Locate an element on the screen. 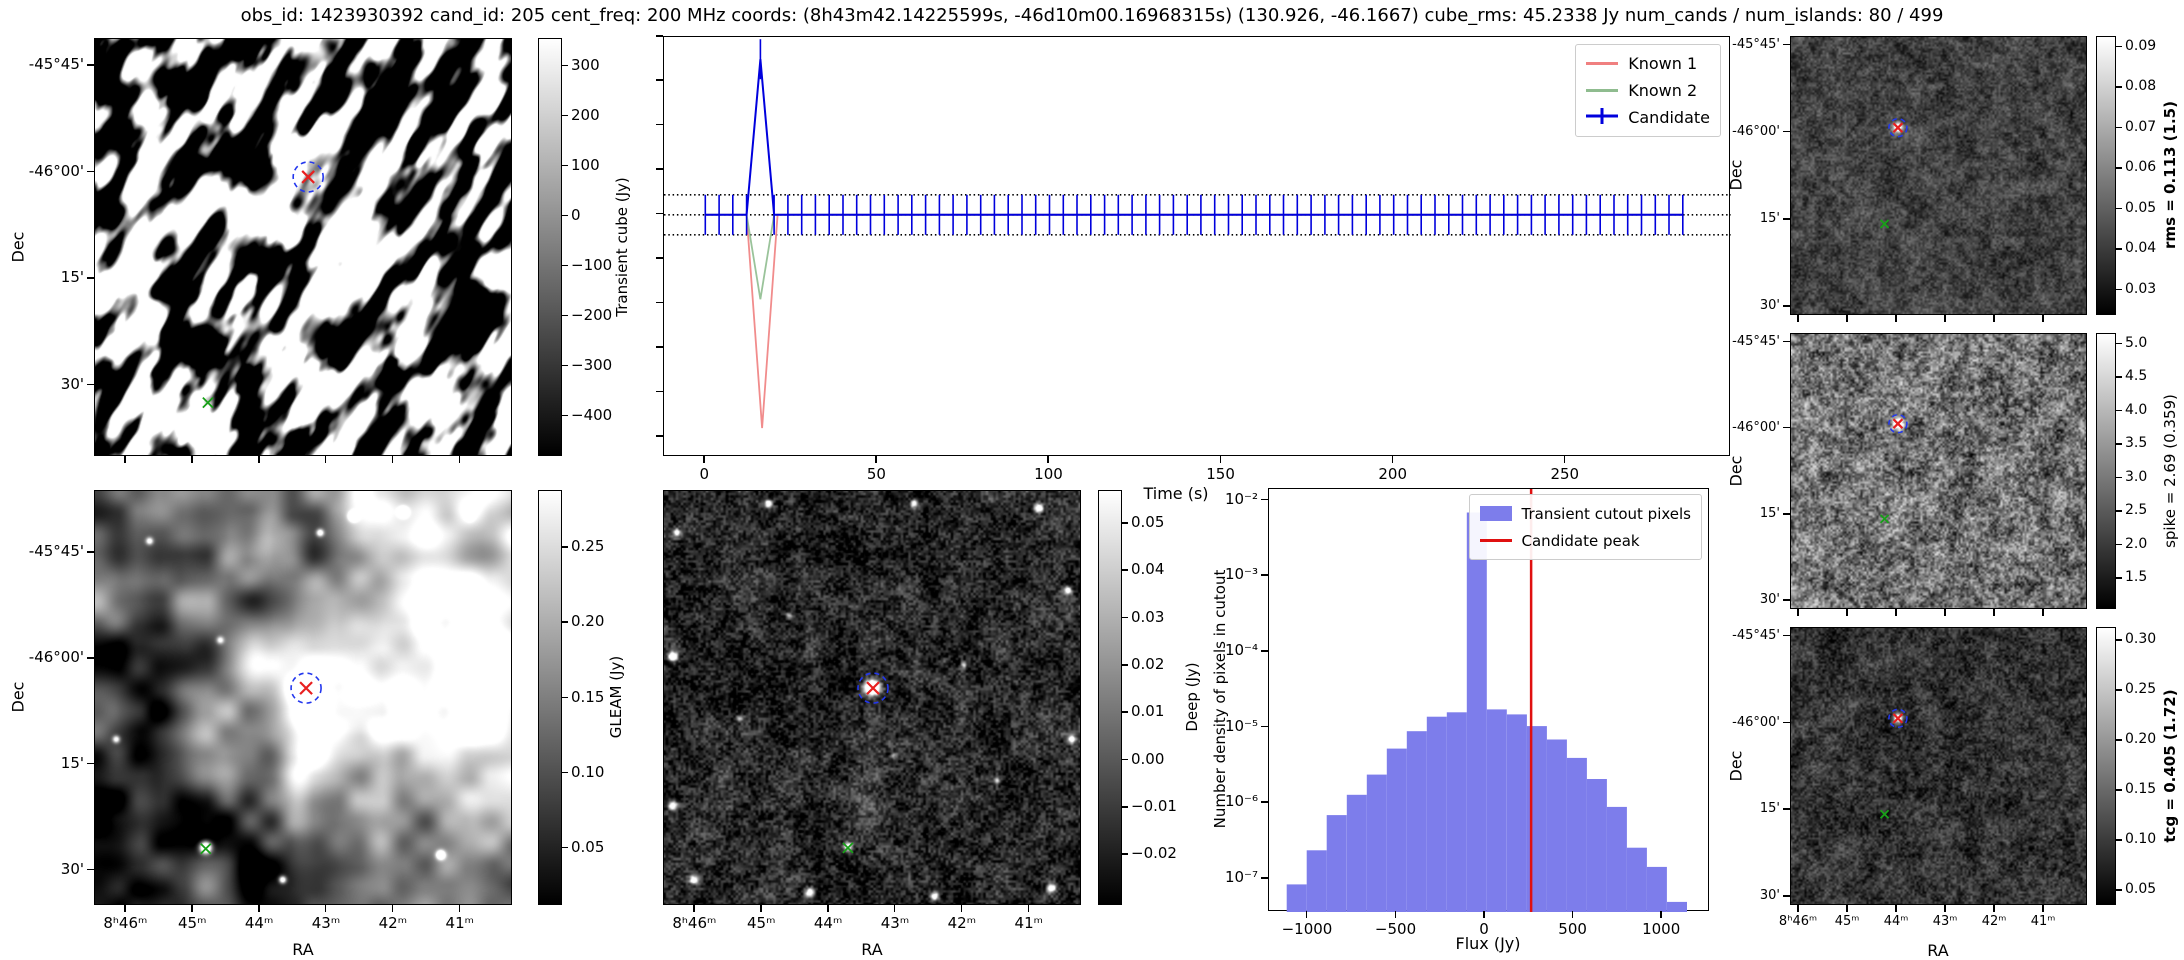 The height and width of the screenshot is (960, 2184). legend-item: Known 2 is located at coordinates (1648, 90).